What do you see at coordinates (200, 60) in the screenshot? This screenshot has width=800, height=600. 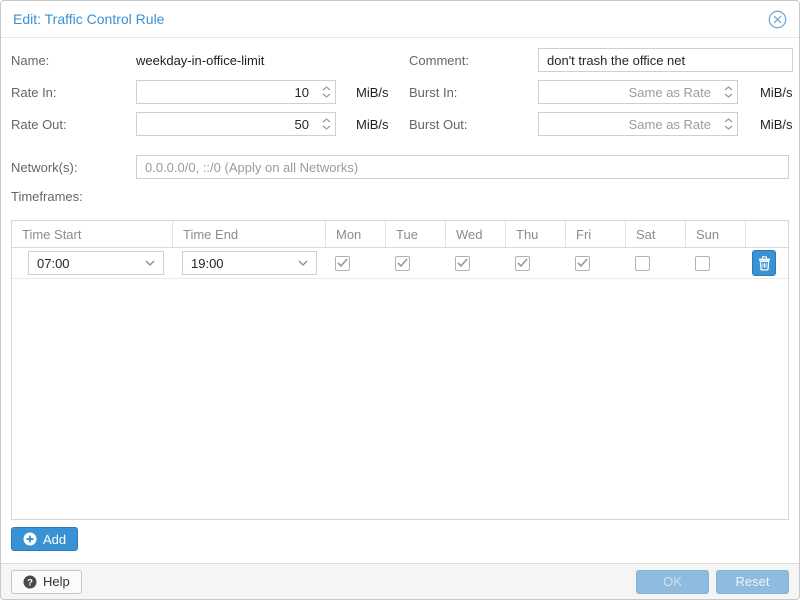 I see `name-value: weekday-in-office-limit` at bounding box center [200, 60].